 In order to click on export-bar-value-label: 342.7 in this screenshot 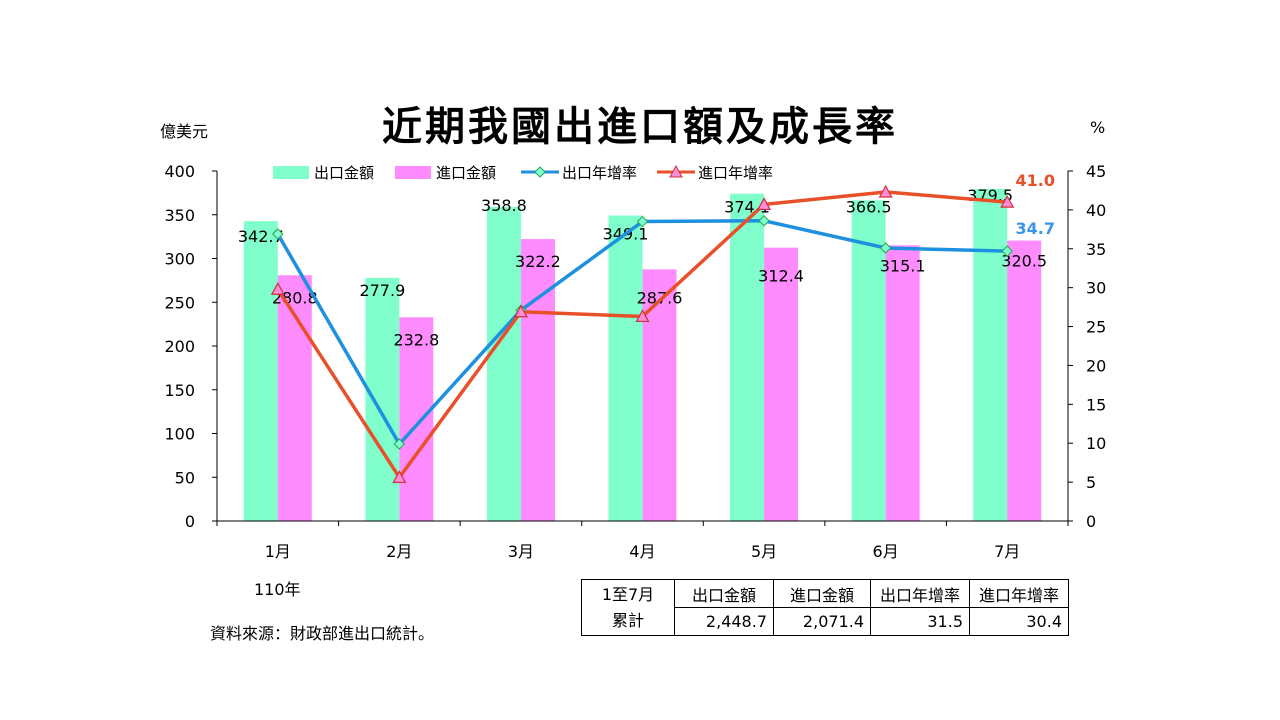, I will do `click(261, 236)`.